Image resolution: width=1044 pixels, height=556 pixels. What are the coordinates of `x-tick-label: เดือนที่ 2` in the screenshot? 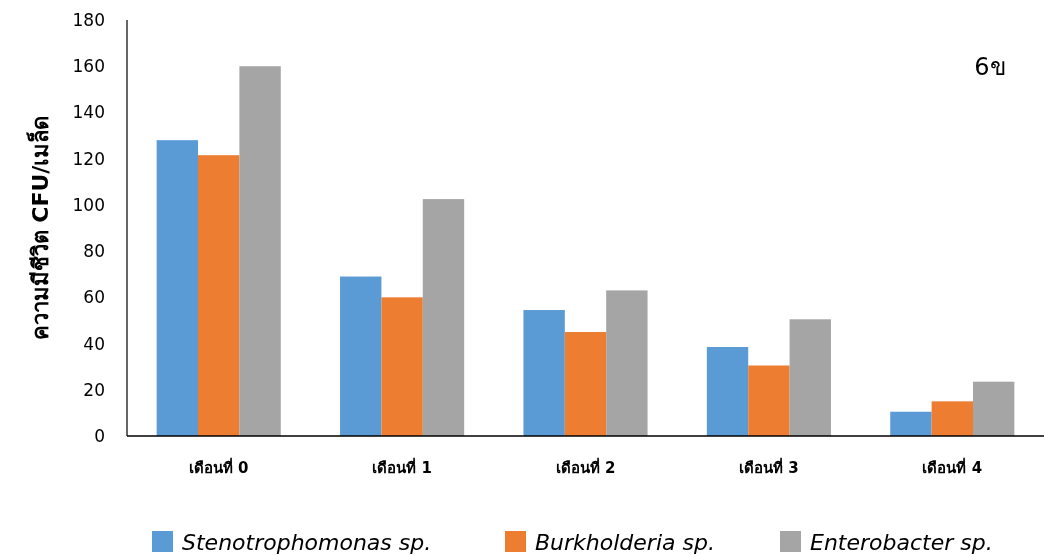 It's located at (585, 467).